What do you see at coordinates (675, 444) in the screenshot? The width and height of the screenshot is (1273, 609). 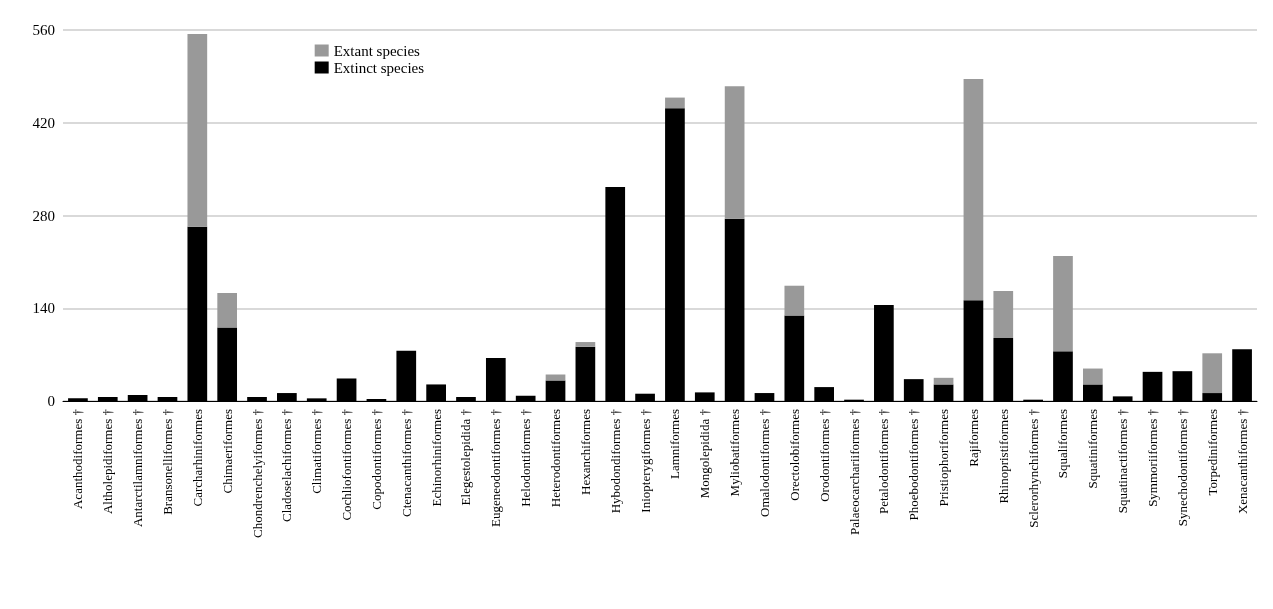 I see `x-tick-label: Lamniformes` at bounding box center [675, 444].